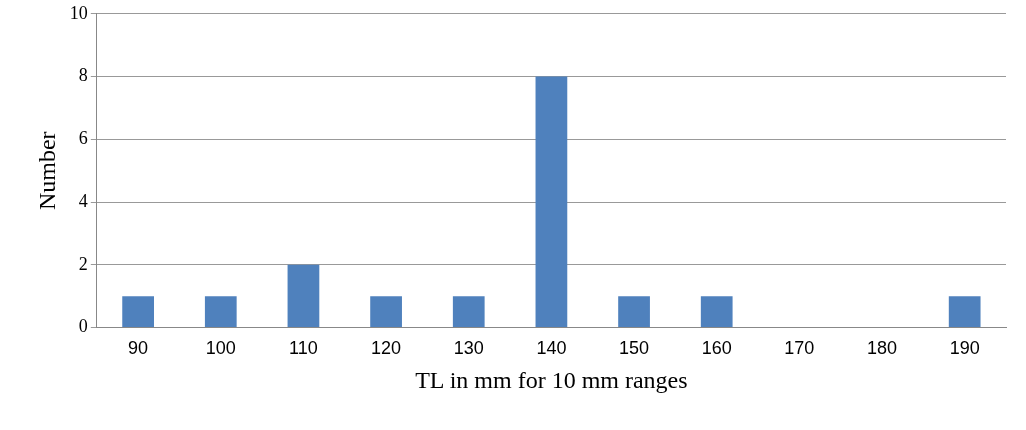 Image resolution: width=1026 pixels, height=430 pixels. I want to click on x-tick-label: 140, so click(551, 348).